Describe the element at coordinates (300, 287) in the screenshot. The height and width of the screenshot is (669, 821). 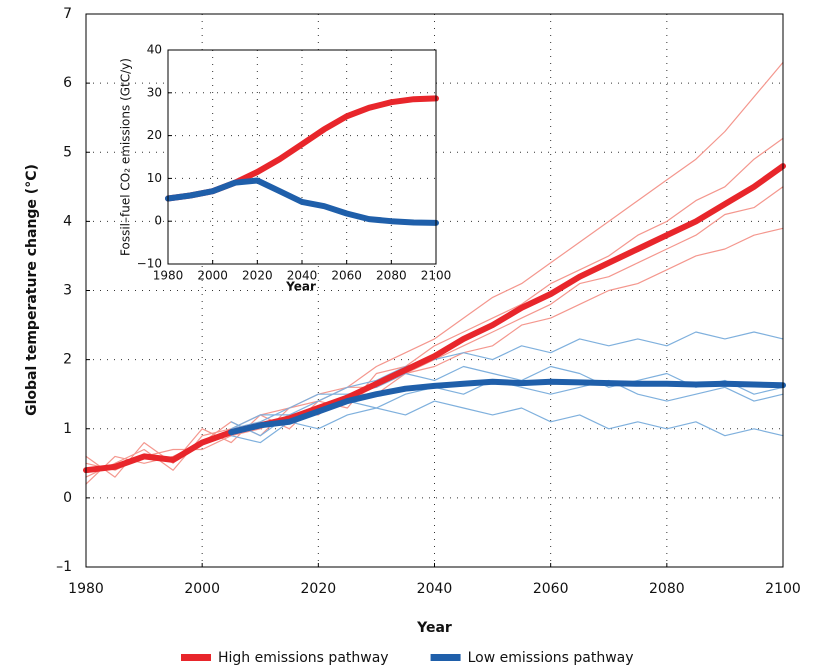
I see `inset-x-axis-label: Year` at that location.